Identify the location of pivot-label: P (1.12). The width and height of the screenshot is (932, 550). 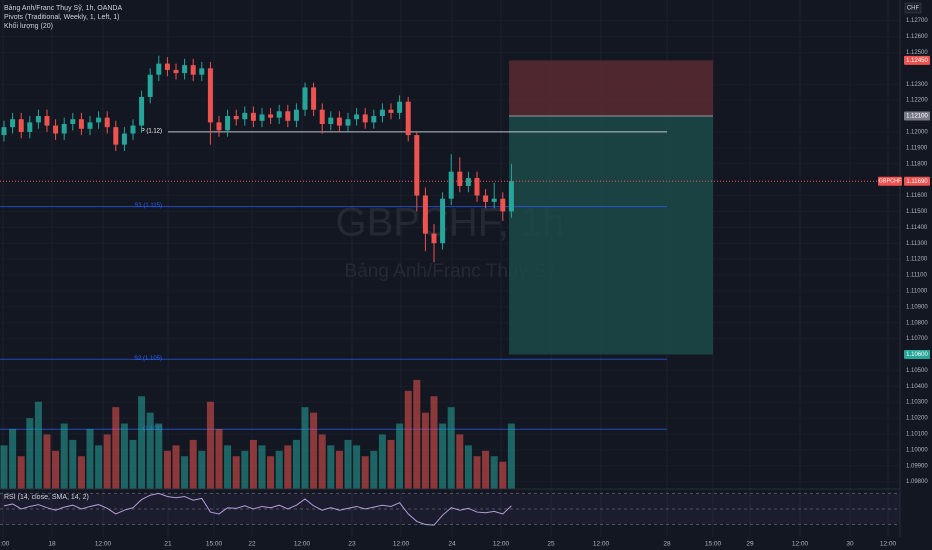
(151, 132).